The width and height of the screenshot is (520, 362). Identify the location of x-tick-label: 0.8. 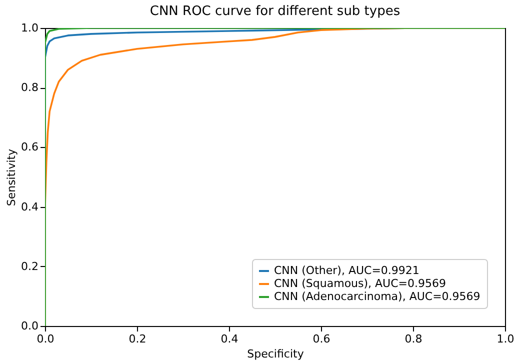
(413, 339).